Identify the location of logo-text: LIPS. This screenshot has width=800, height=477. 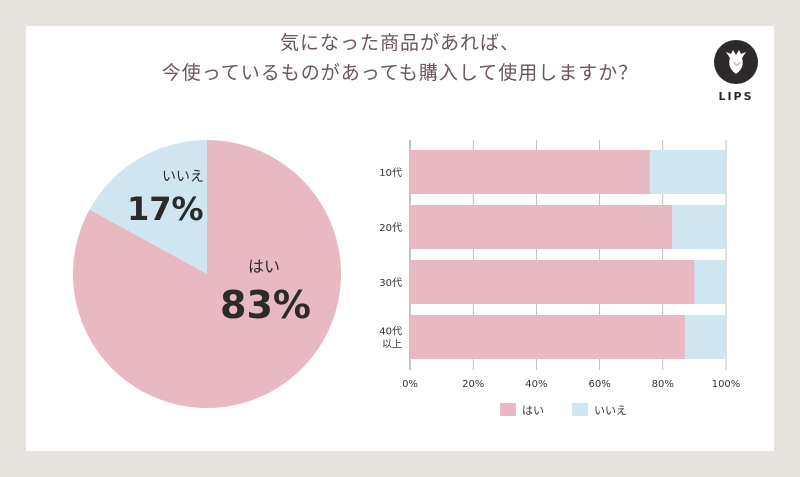
(736, 96).